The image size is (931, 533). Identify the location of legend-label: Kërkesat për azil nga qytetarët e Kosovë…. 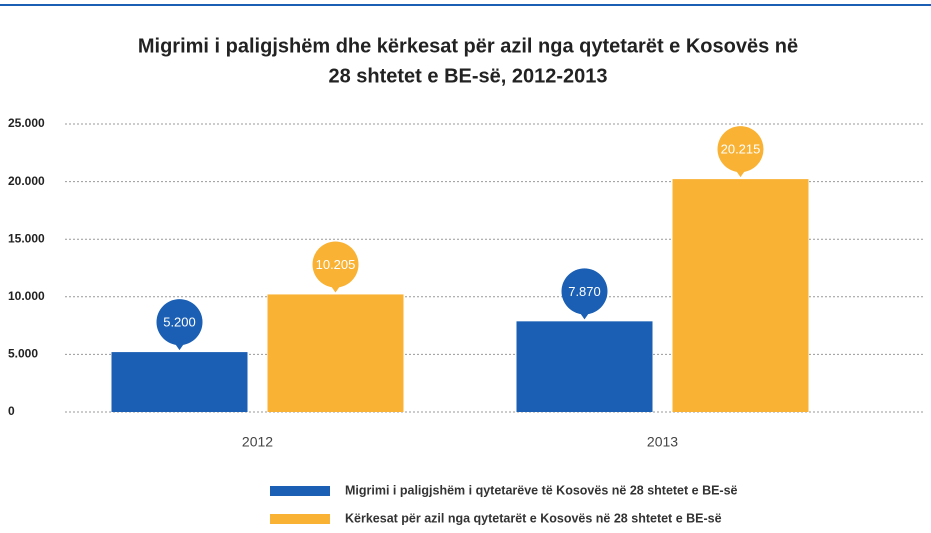
(533, 518).